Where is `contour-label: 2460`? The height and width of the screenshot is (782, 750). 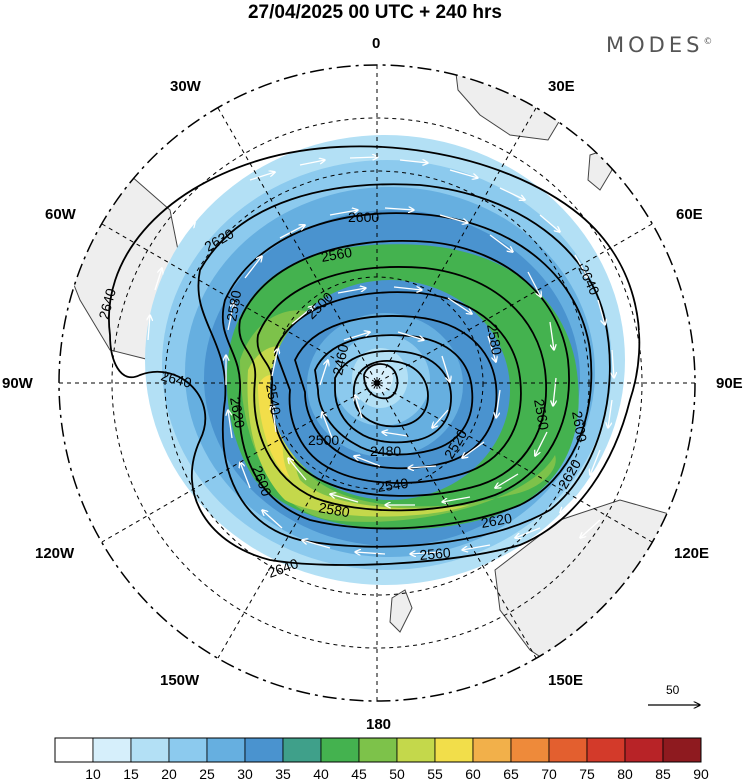 contour-label: 2460 is located at coordinates (340, 360).